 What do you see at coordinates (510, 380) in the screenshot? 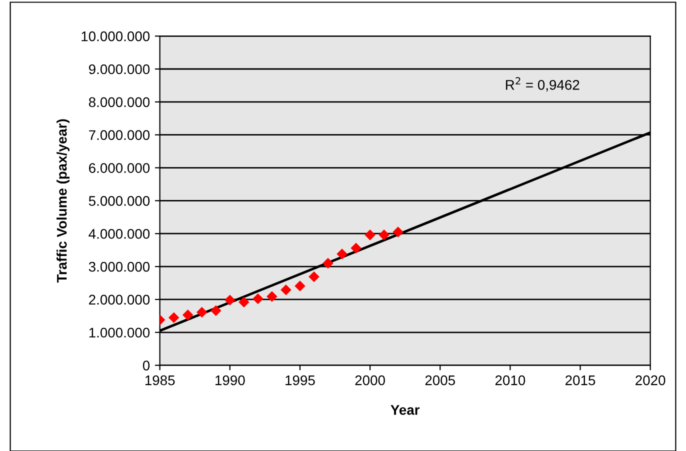
I see `x-tick-label: 2010` at bounding box center [510, 380].